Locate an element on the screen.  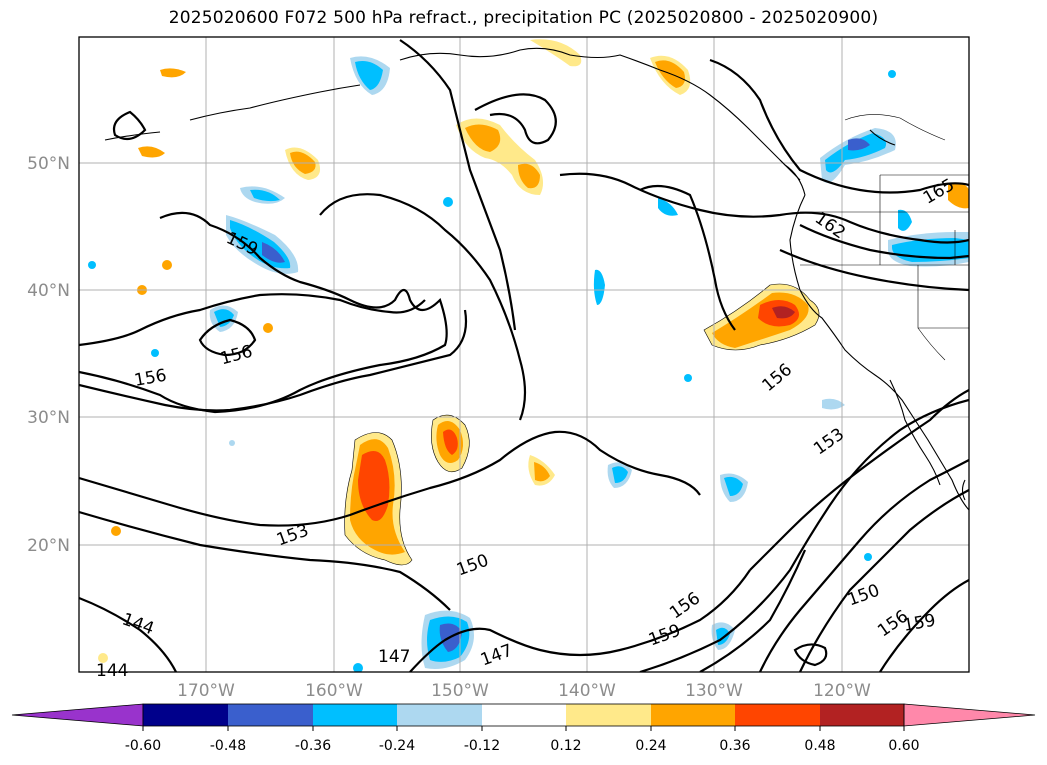
colorbar-tick-label: -0.60 is located at coordinates (143, 746).